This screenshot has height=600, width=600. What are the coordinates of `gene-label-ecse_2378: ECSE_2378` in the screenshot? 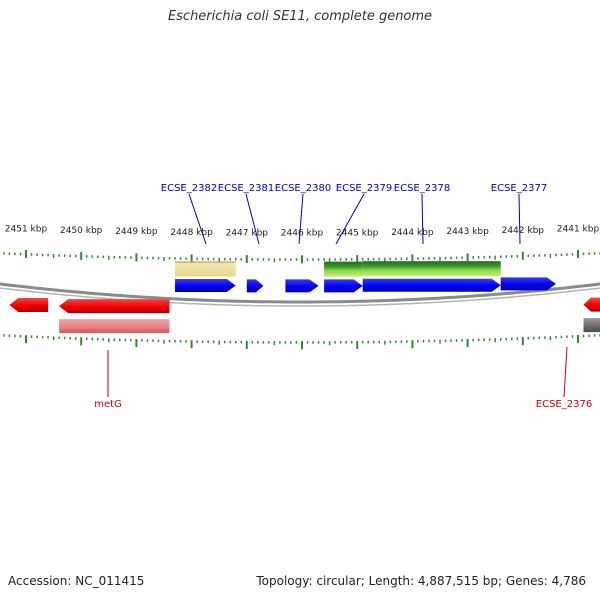 It's located at (422, 188).